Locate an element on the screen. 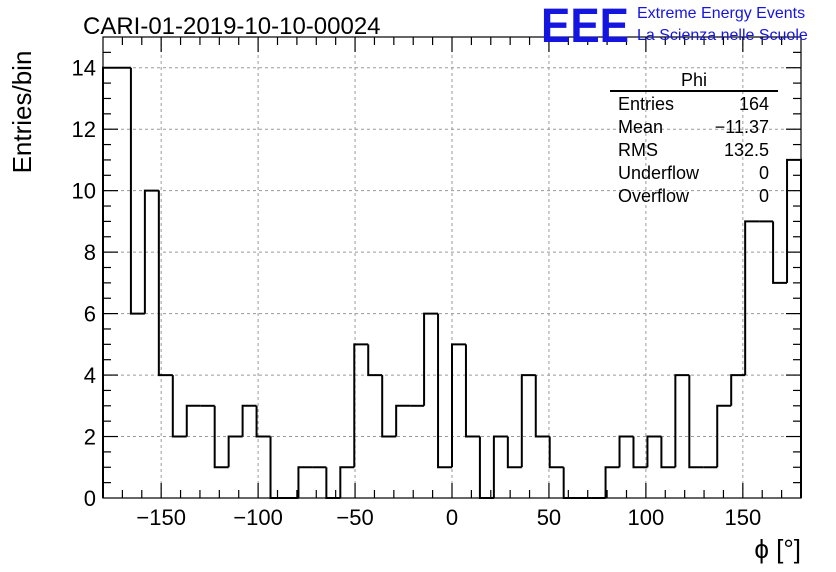 The width and height of the screenshot is (836, 572). y-tick-label: 2 is located at coordinates (90, 437).